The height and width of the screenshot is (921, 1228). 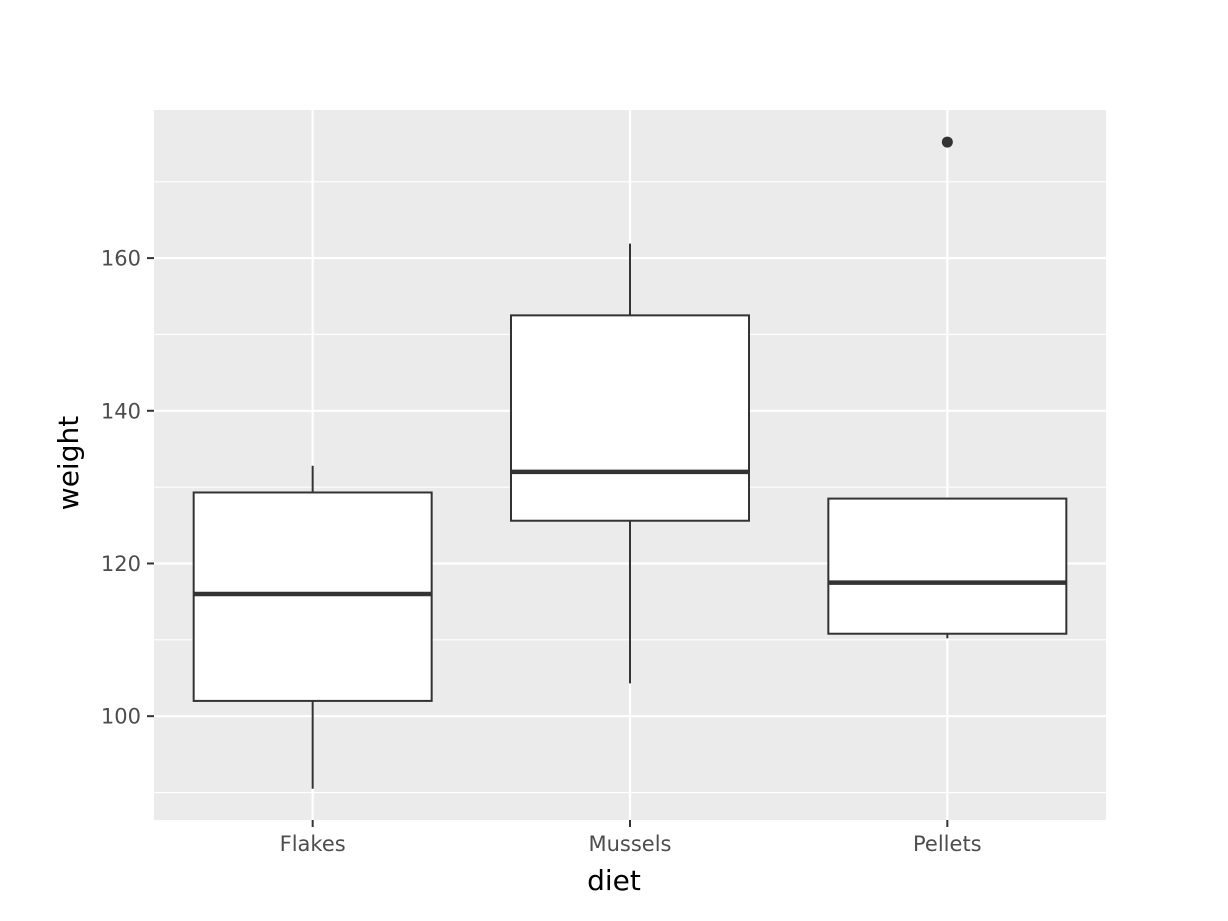 I want to click on x-tick-label: Mussels, so click(x=629, y=844).